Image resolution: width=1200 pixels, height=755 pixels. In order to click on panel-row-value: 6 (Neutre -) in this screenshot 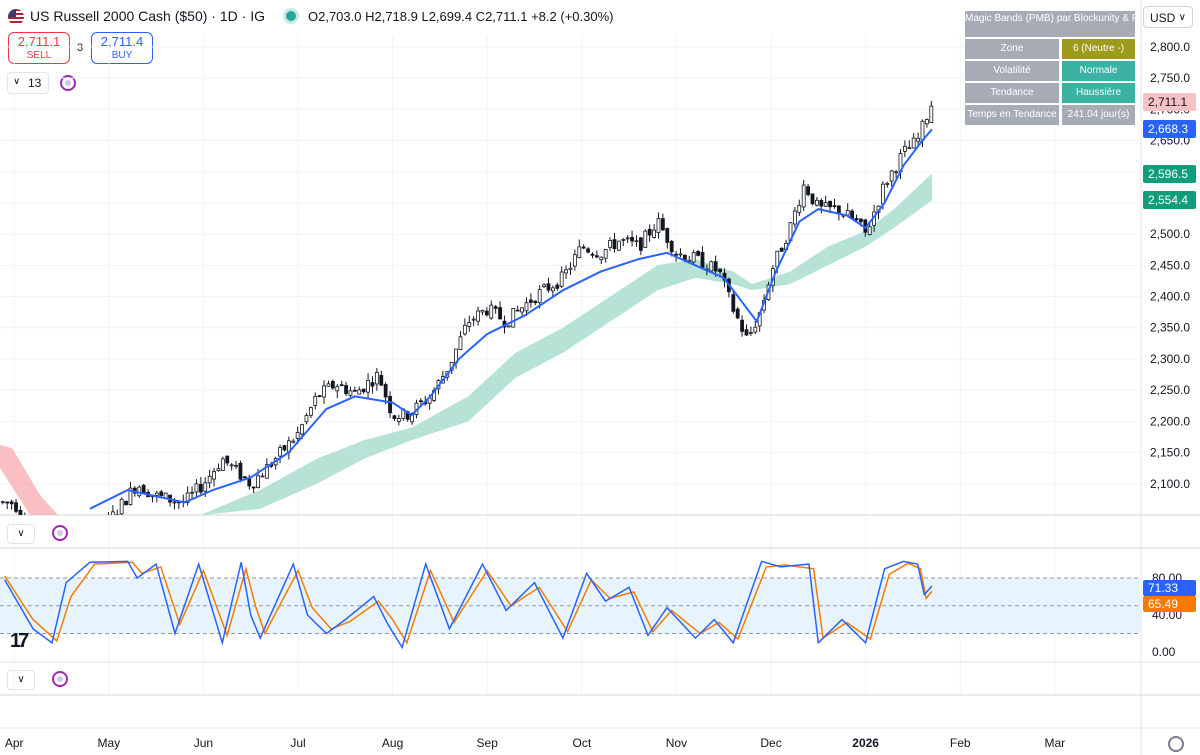, I will do `click(1098, 49)`.